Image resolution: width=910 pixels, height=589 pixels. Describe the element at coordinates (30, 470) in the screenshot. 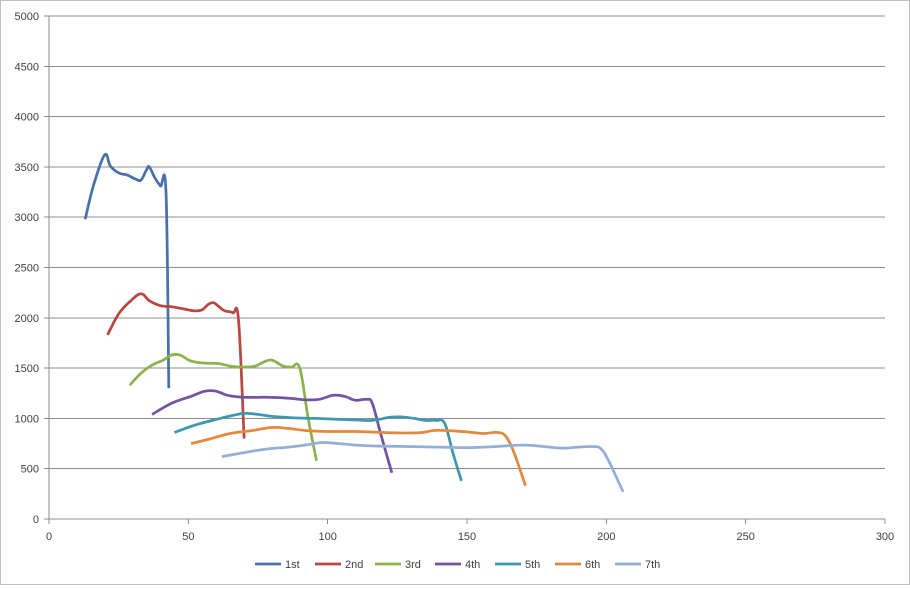

I see `y-tick-label: 500` at that location.